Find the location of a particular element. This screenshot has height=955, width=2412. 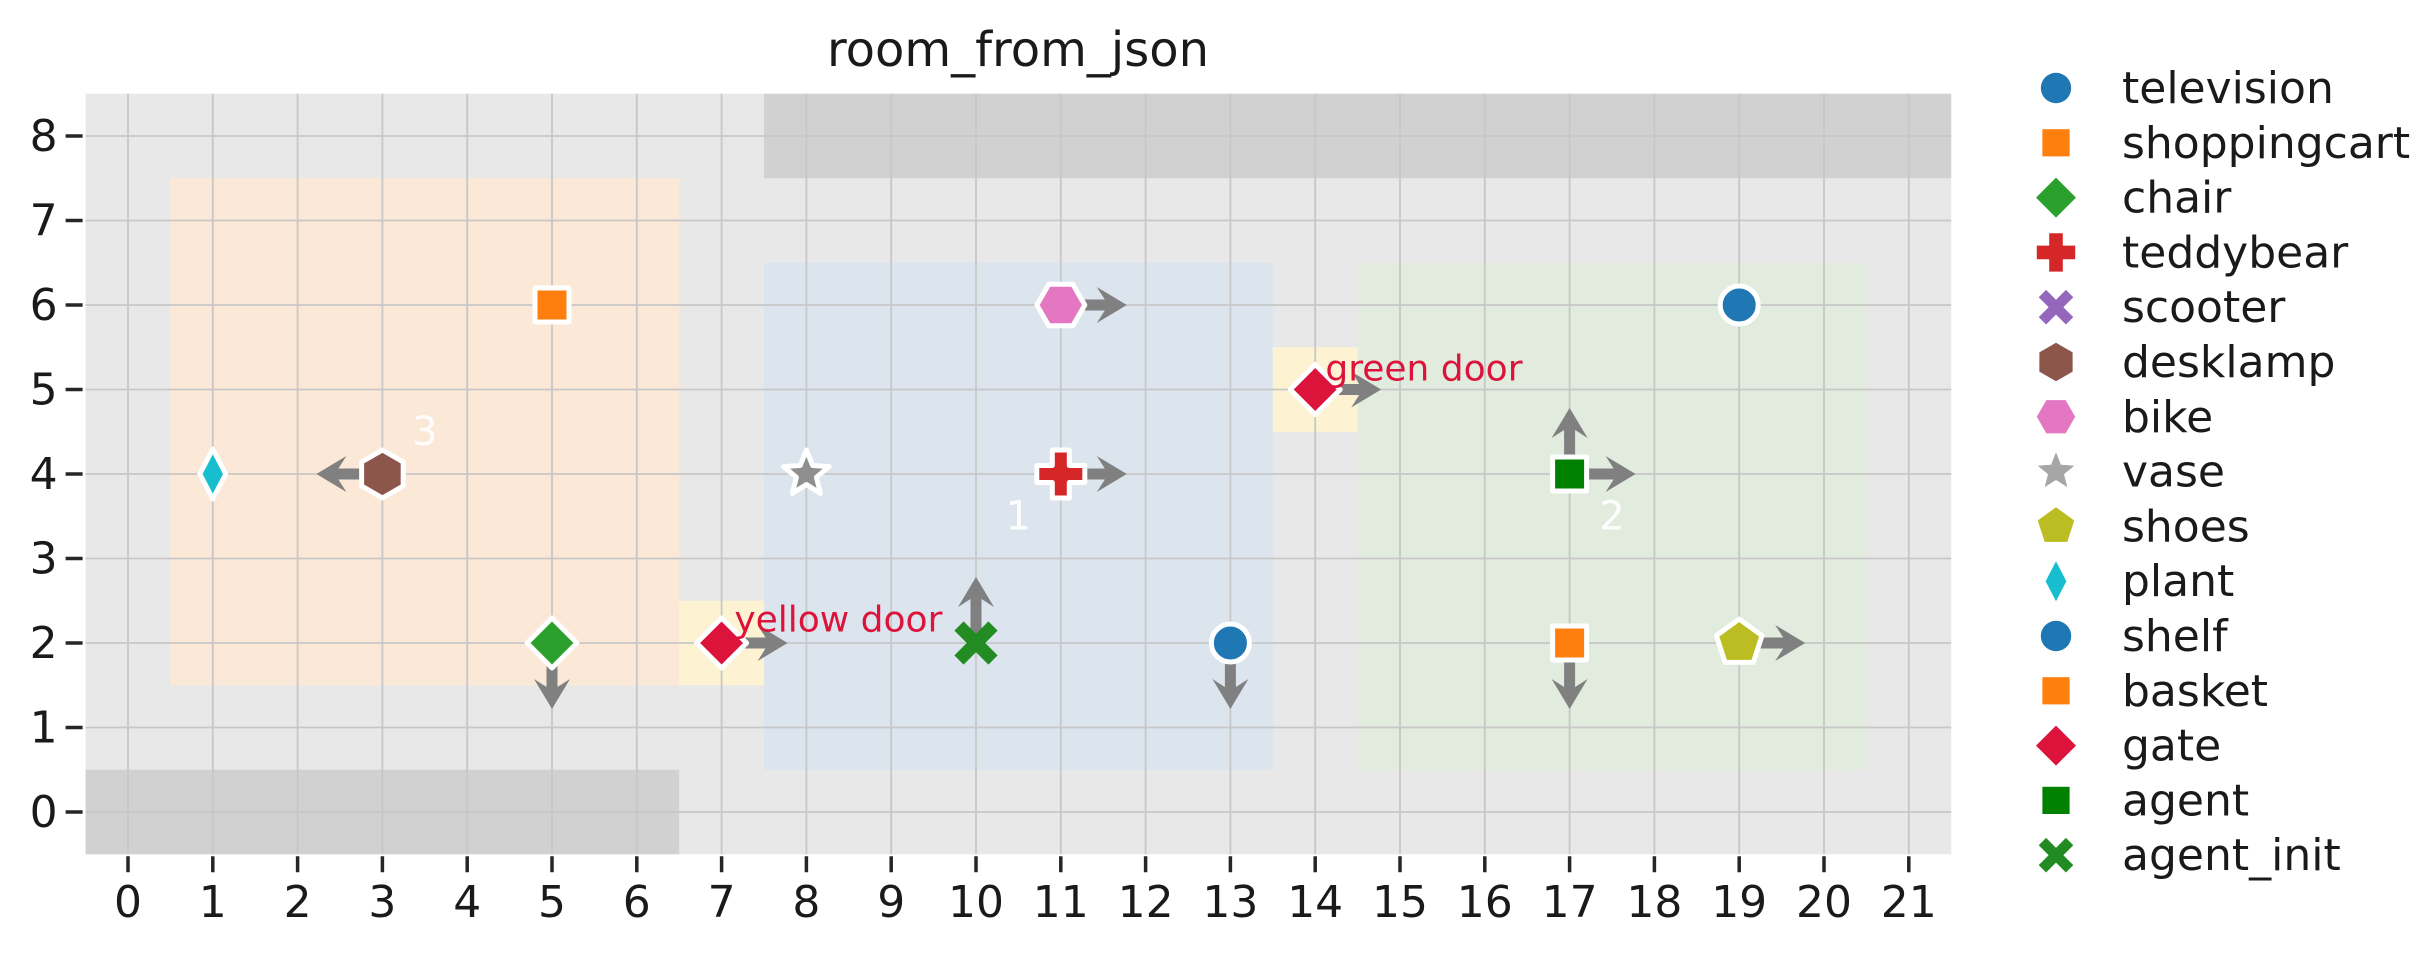

legend-item-shelf: shelf is located at coordinates (2134, 636).